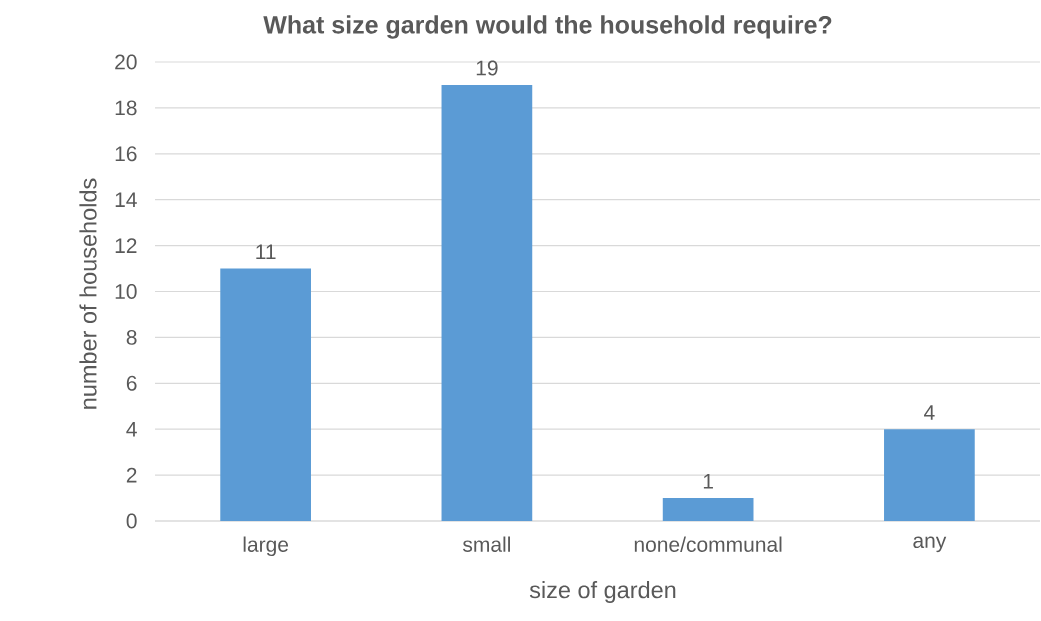 The height and width of the screenshot is (621, 1041). I want to click on data-label: 11, so click(266, 252).